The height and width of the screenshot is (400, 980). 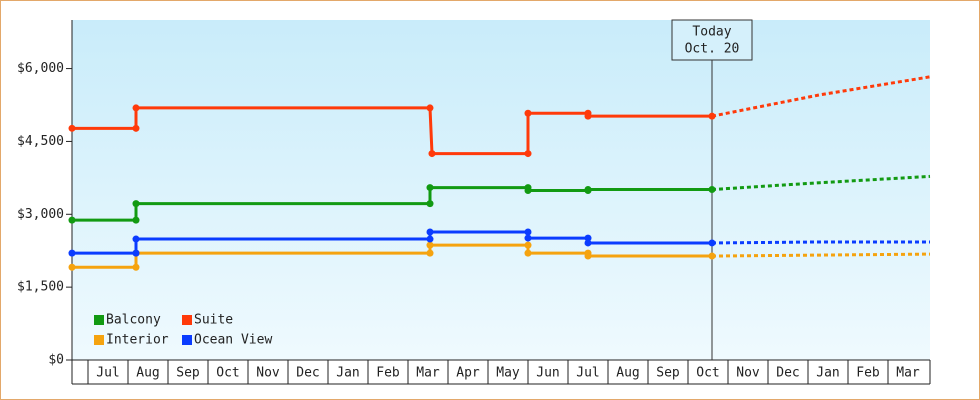 What do you see at coordinates (56, 360) in the screenshot?
I see `y-tick-label: $0` at bounding box center [56, 360].